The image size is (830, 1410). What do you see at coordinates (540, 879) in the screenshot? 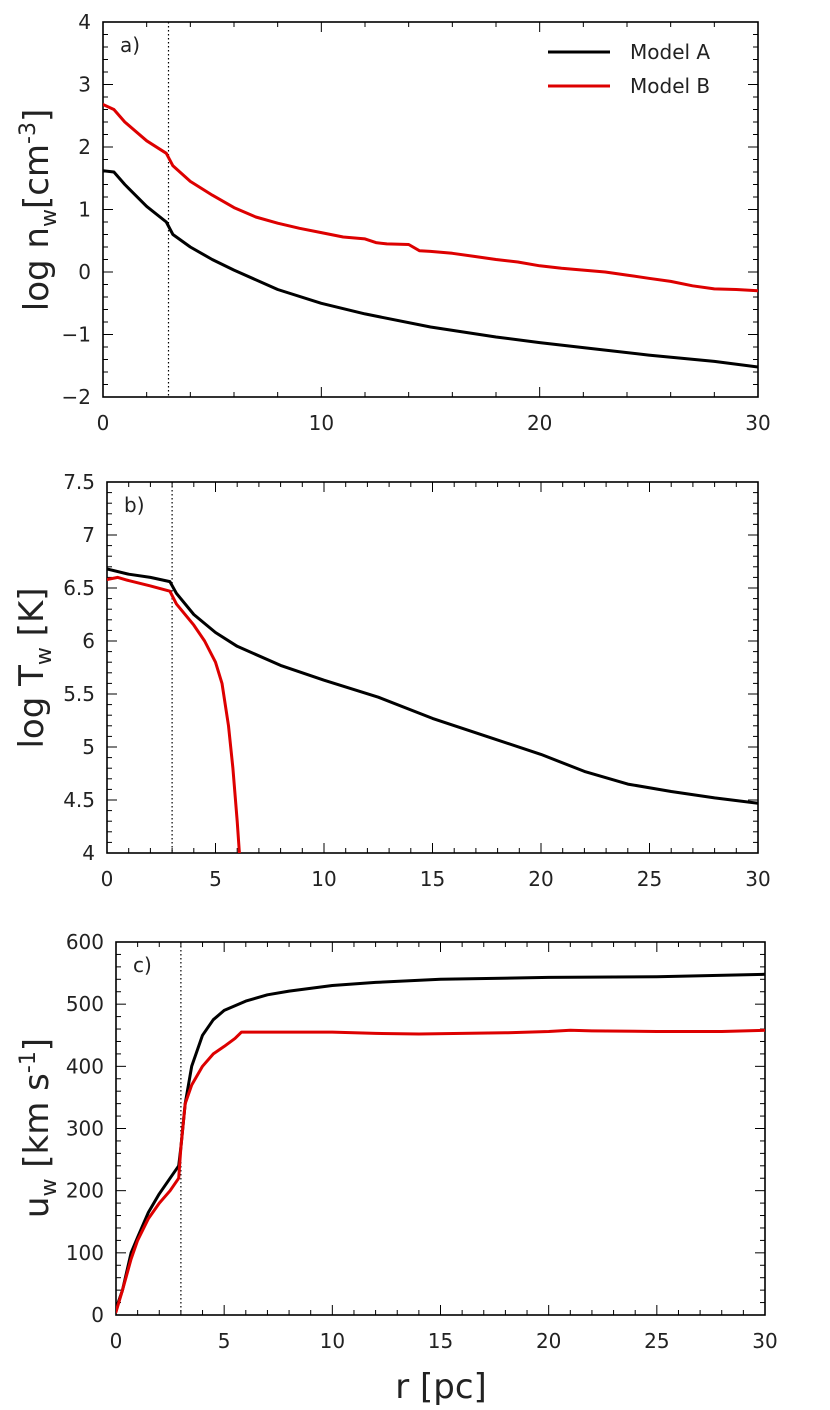
I see `x-tick-label-b: 20` at bounding box center [540, 879].